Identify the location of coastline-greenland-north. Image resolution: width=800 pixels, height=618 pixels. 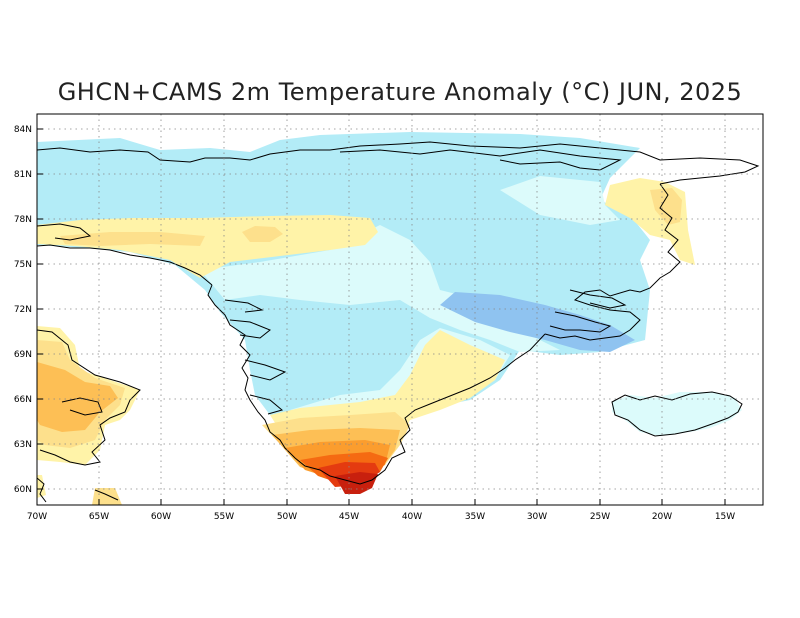
(398, 163).